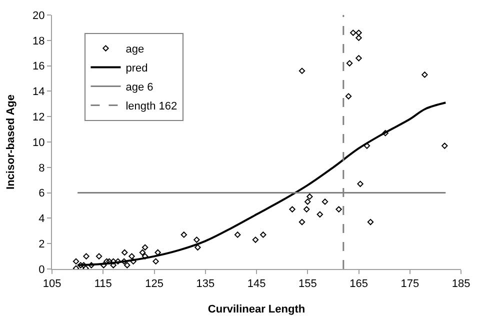 Image resolution: width=480 pixels, height=323 pixels. I want to click on y-tick-label: 16, so click(38, 66).